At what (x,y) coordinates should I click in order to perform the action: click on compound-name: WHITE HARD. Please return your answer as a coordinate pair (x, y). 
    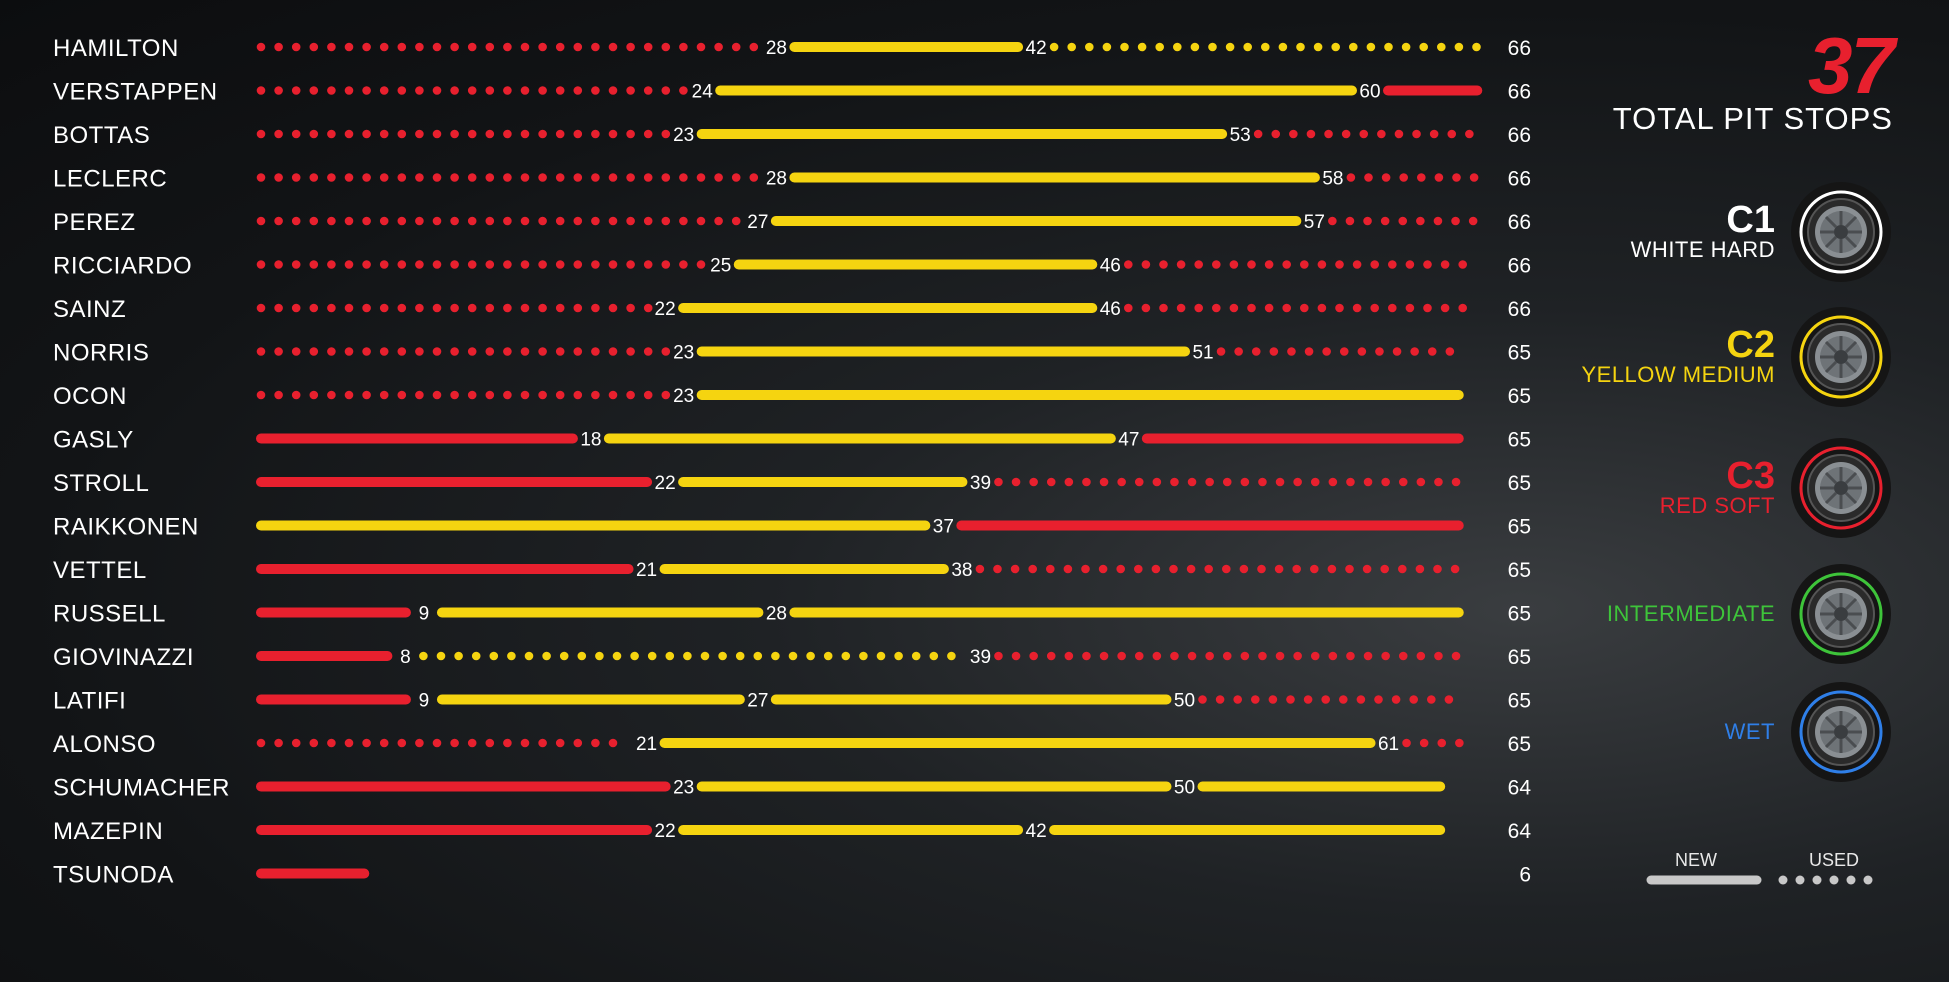
    Looking at the image, I should click on (1702, 249).